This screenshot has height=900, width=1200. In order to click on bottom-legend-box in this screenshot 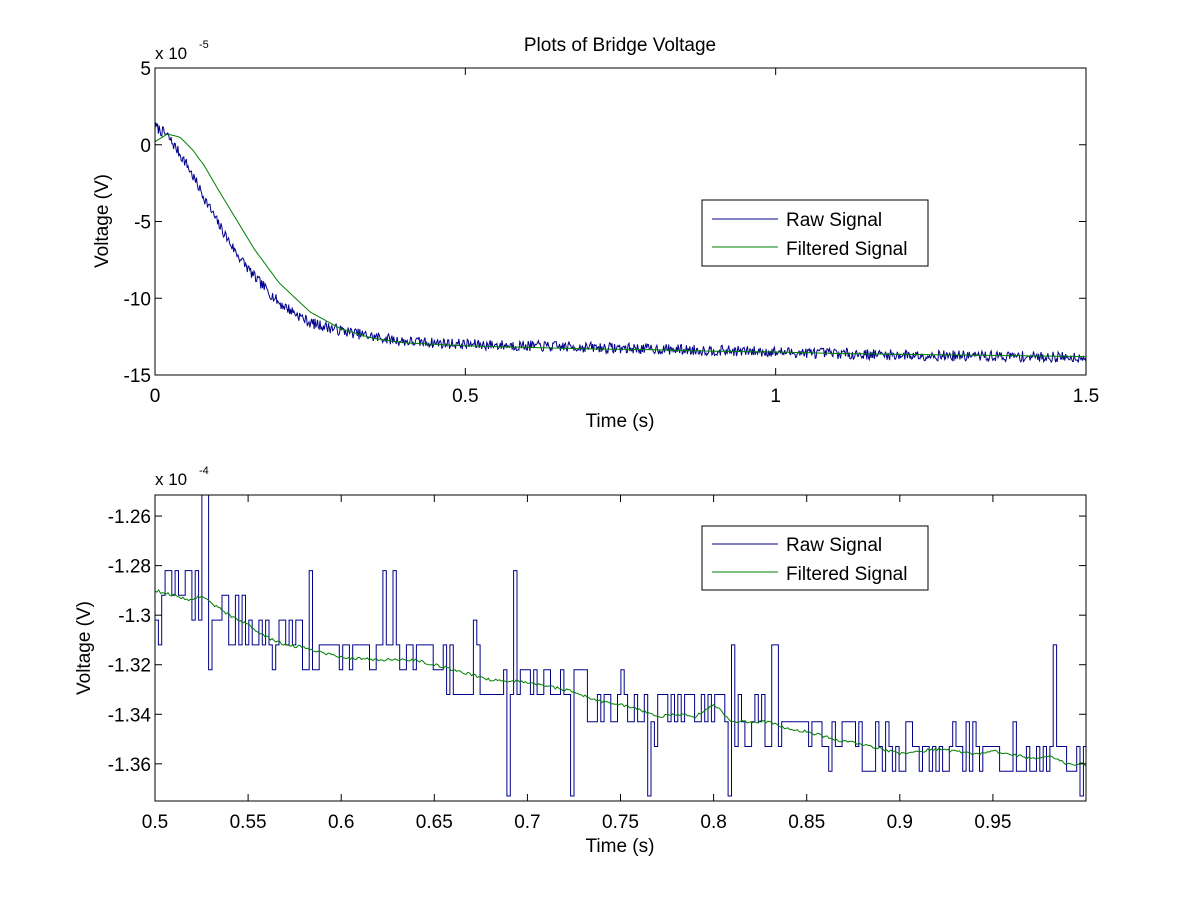, I will do `click(815, 558)`.